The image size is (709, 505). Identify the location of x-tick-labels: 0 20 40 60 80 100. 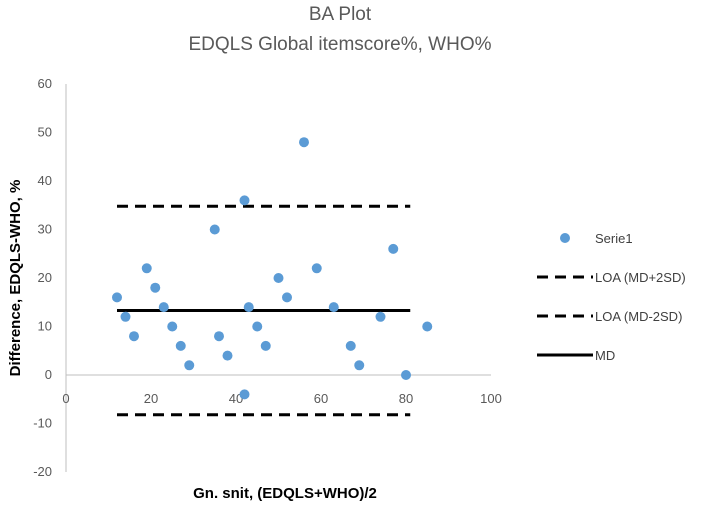
(281, 398).